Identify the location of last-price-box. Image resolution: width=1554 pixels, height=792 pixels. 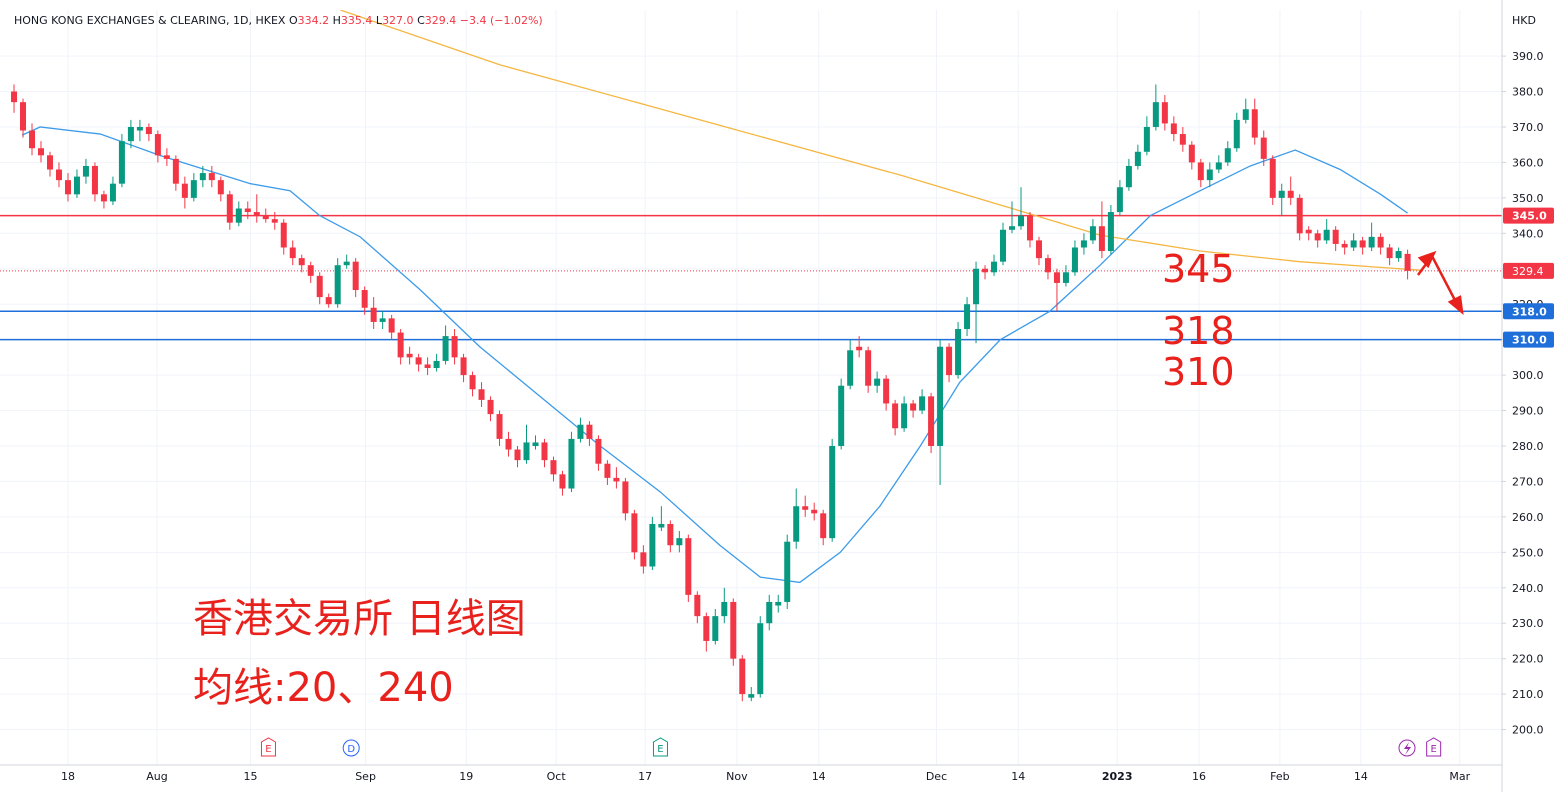
(1528, 270).